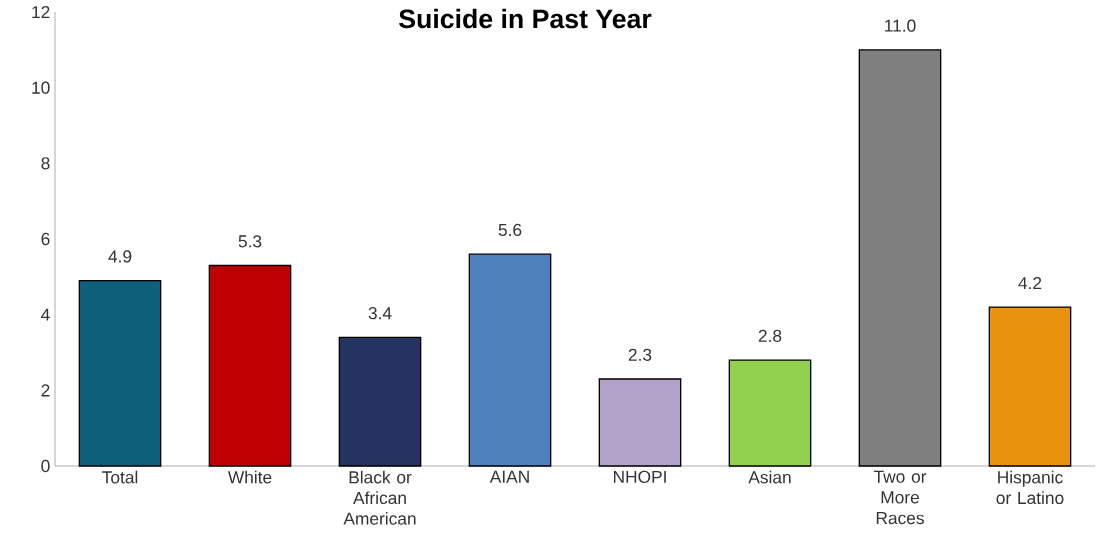 This screenshot has width=1099, height=560. What do you see at coordinates (45, 466) in the screenshot?
I see `y-tick-label: 0` at bounding box center [45, 466].